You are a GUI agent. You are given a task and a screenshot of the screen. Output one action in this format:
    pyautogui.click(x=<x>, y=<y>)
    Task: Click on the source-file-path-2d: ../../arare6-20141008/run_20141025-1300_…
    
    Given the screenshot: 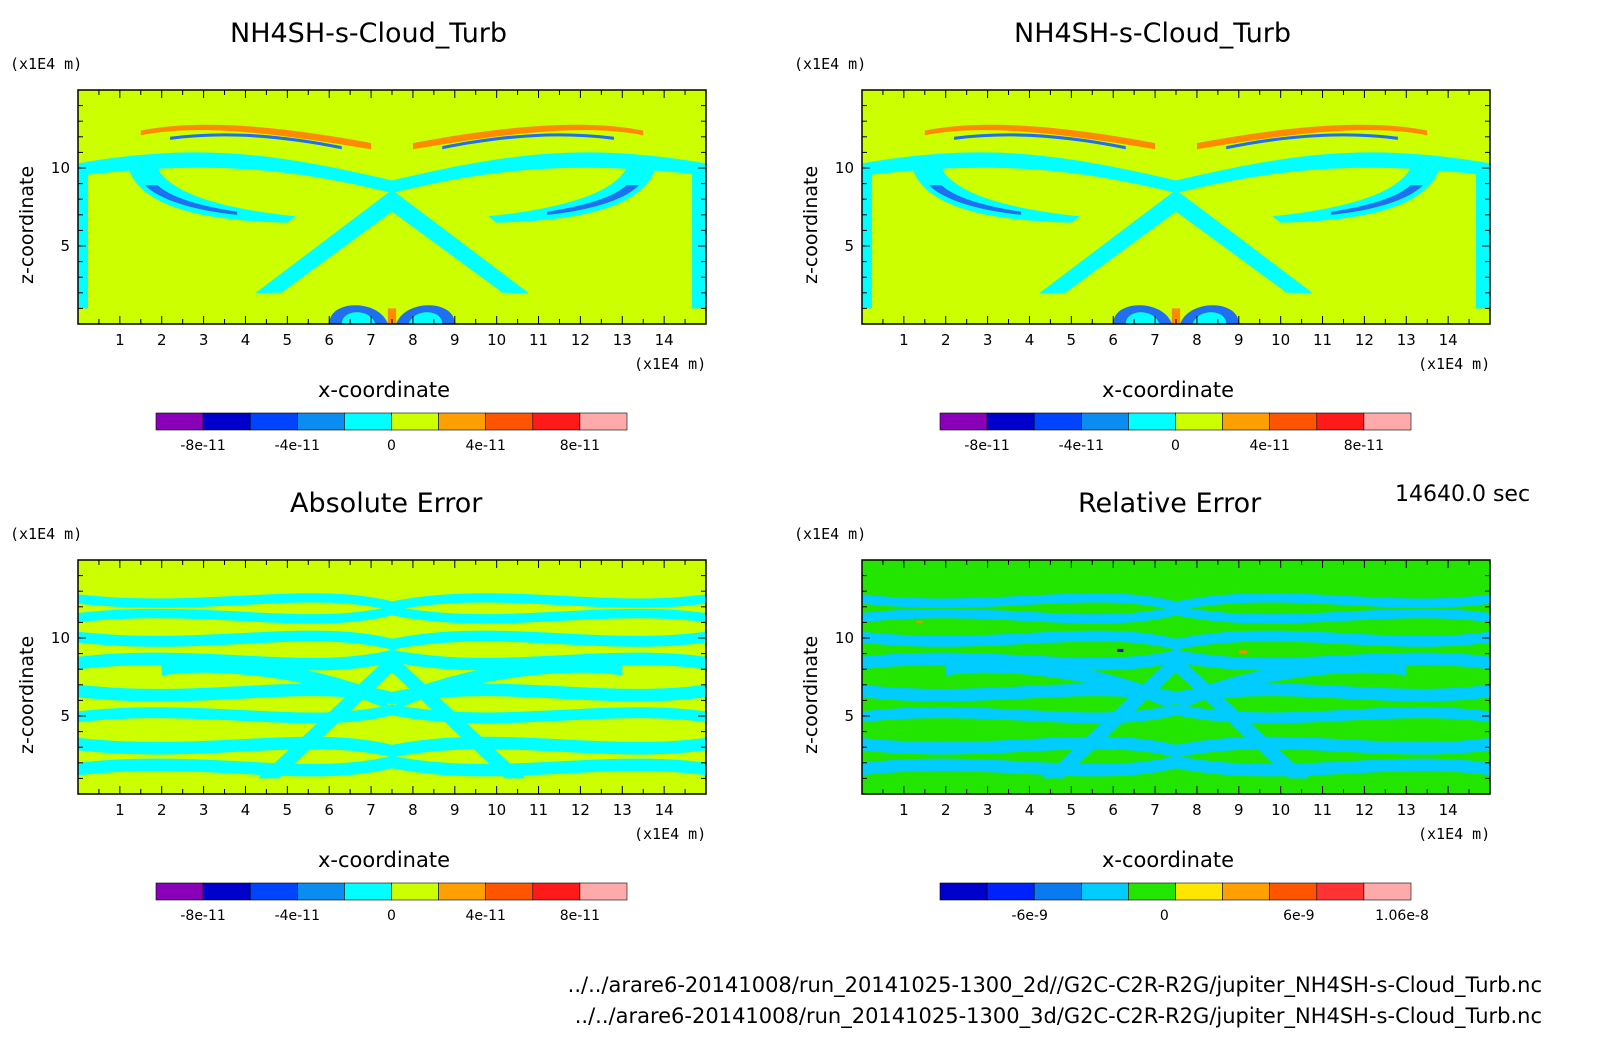 What is the action you would take?
    pyautogui.click(x=1054, y=985)
    